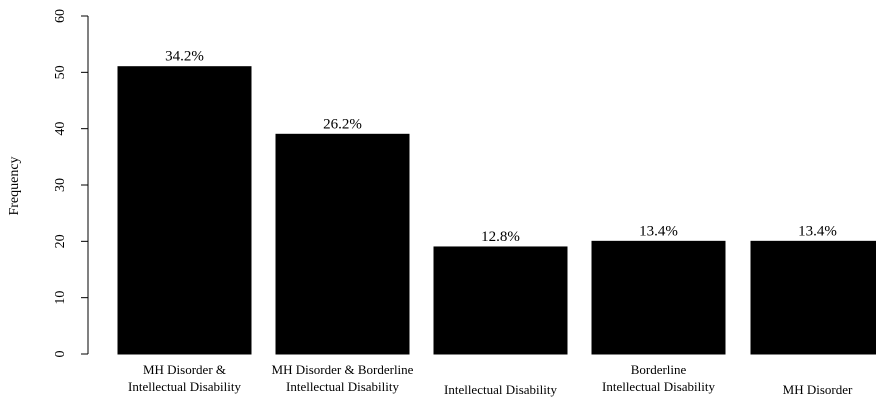 The image size is (876, 404). I want to click on y-axis: 0 10 20 30 40 50 60, so click(71, 183).